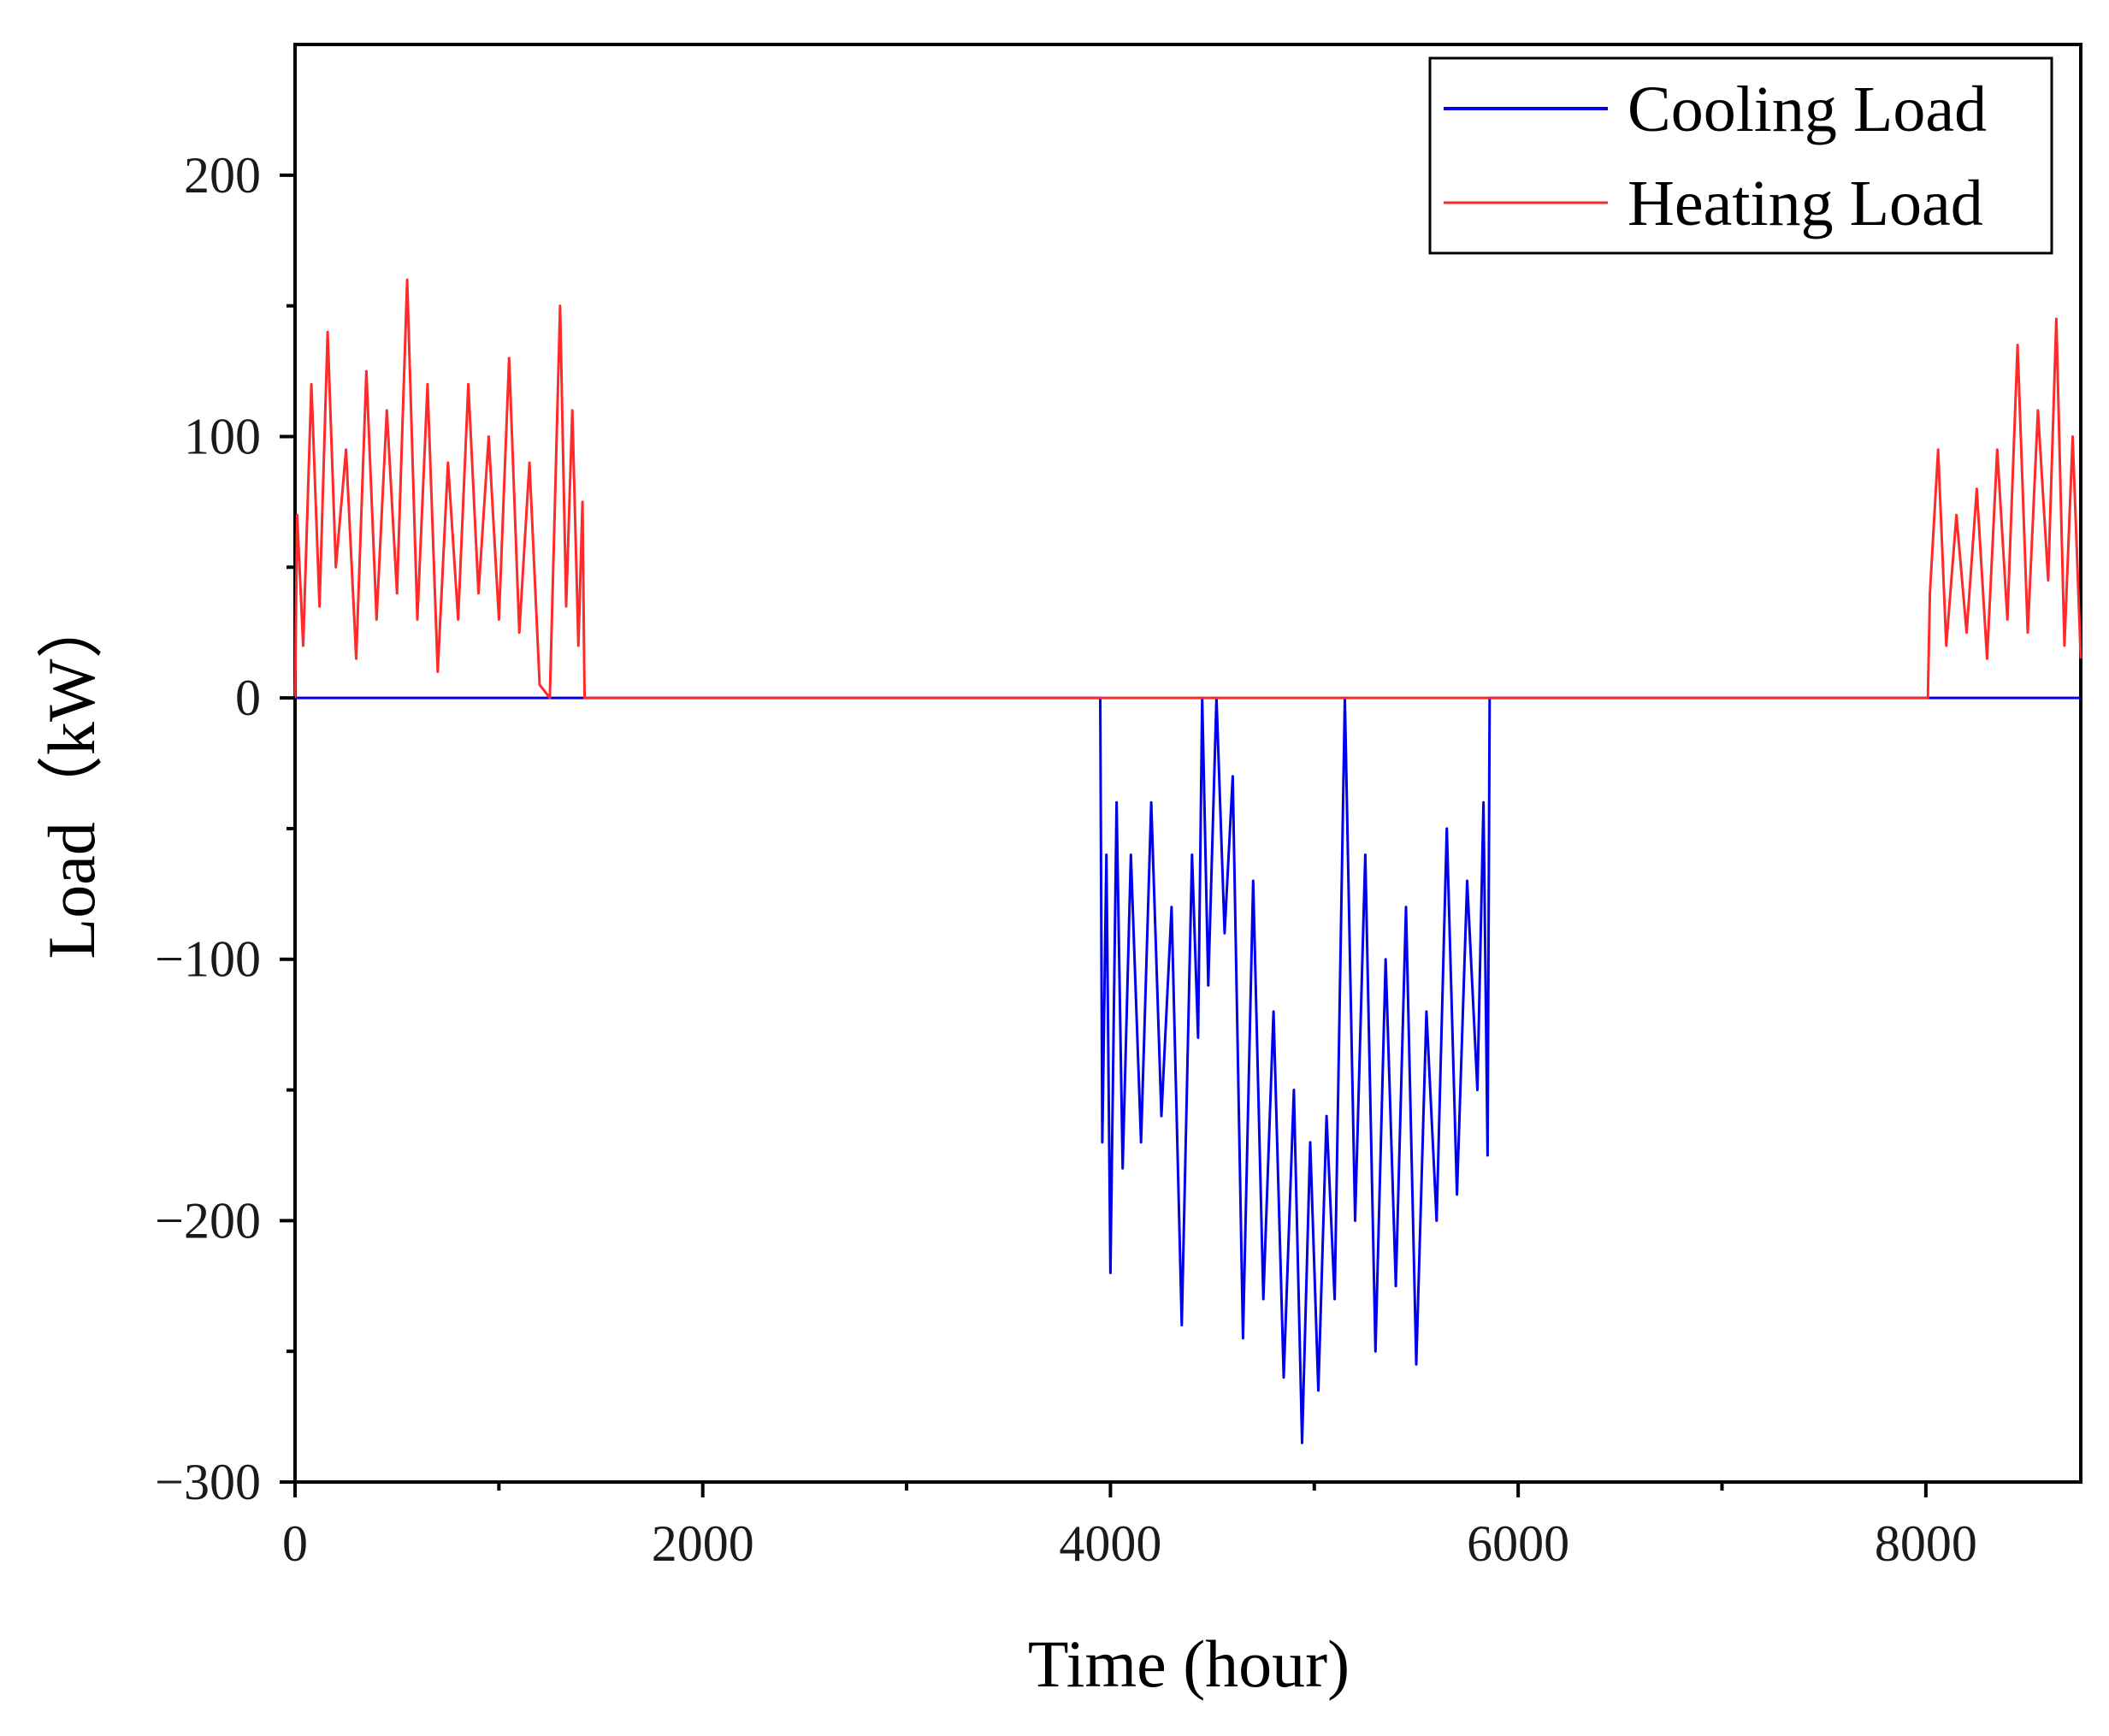 The height and width of the screenshot is (1736, 2109). I want to click on x-tick-label-2000: 2000, so click(703, 1544).